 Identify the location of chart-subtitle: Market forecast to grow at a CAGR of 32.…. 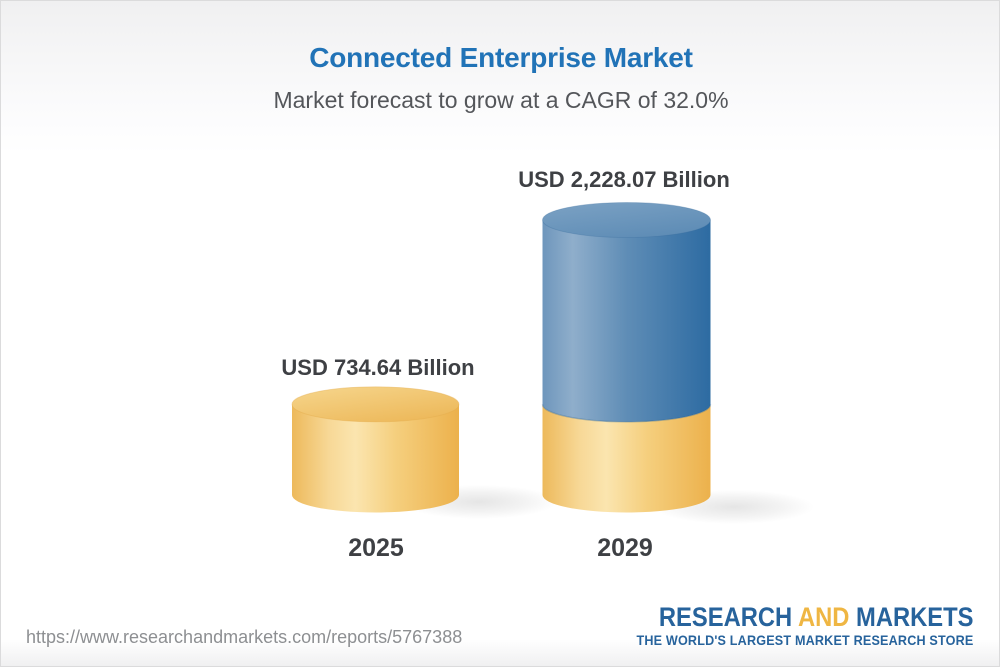
(501, 100).